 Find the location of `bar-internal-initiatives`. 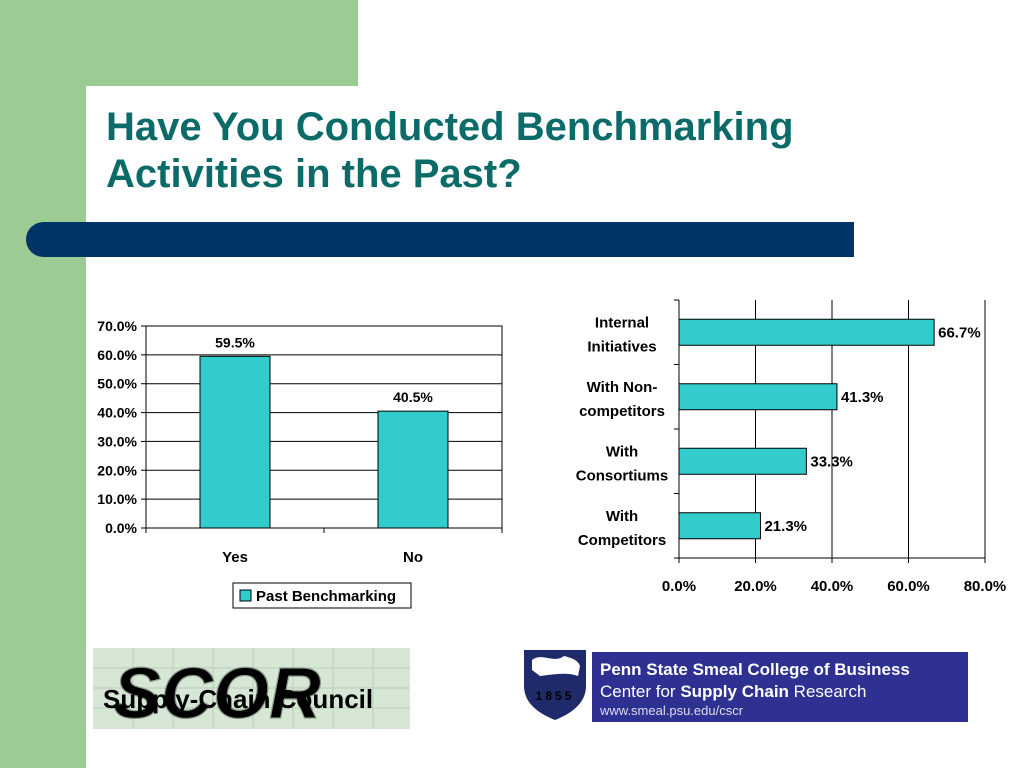

bar-internal-initiatives is located at coordinates (806, 332).